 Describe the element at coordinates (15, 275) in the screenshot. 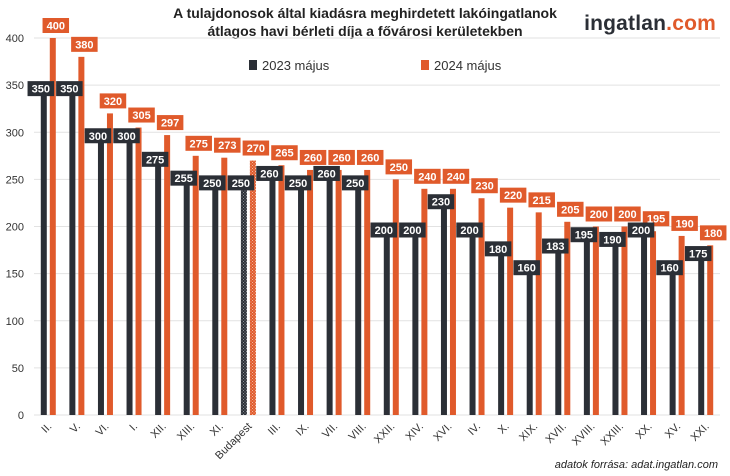

I see `y-tick-label: 150` at that location.